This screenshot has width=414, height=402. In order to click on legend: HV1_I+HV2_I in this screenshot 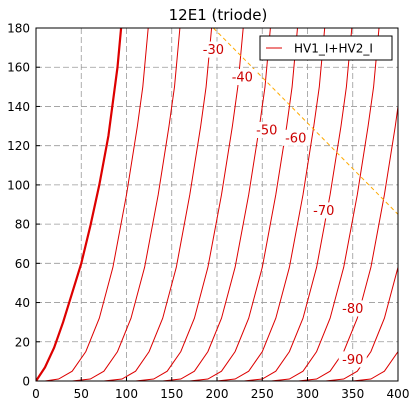, I will do `click(326, 48)`.